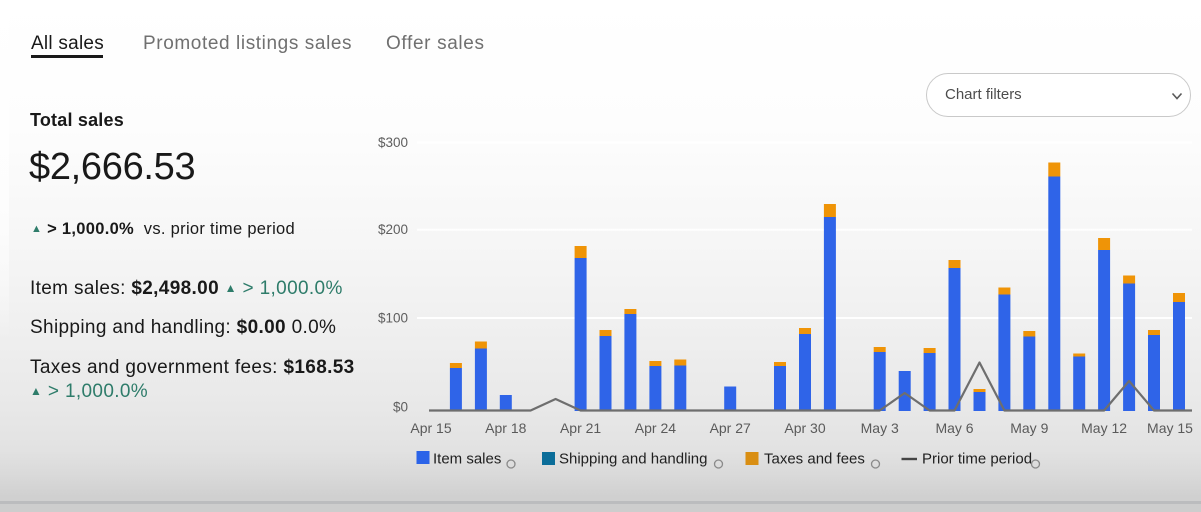 This screenshot has height=512, width=1201. What do you see at coordinates (814, 459) in the screenshot?
I see `svg-text: Taxes and fees` at bounding box center [814, 459].